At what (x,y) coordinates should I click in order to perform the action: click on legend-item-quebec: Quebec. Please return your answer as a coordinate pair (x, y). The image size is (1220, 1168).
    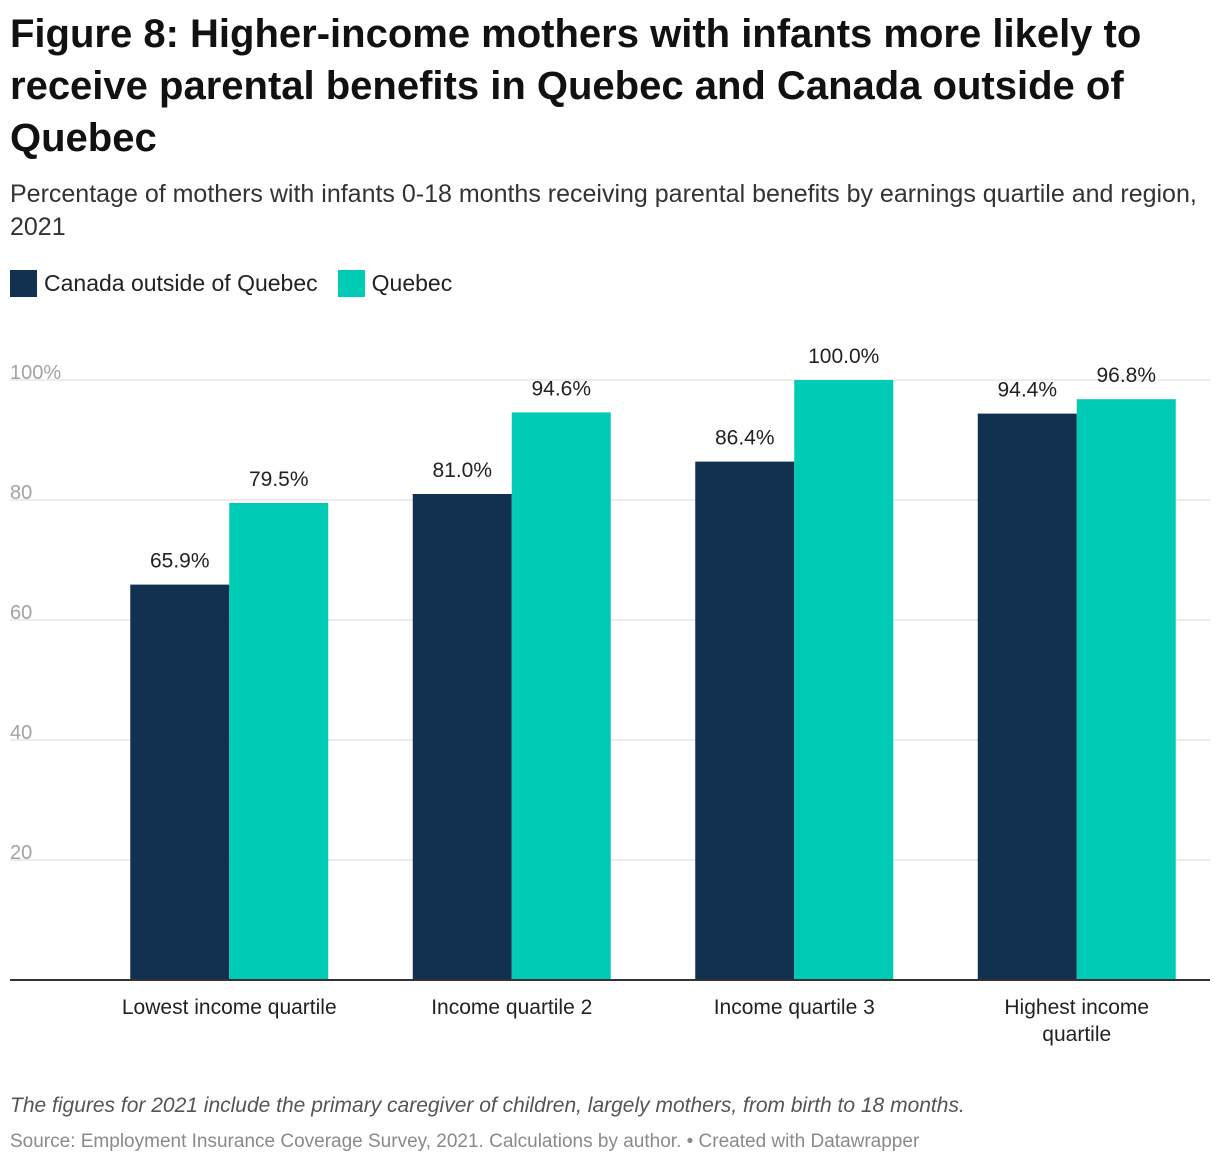
    Looking at the image, I should click on (395, 283).